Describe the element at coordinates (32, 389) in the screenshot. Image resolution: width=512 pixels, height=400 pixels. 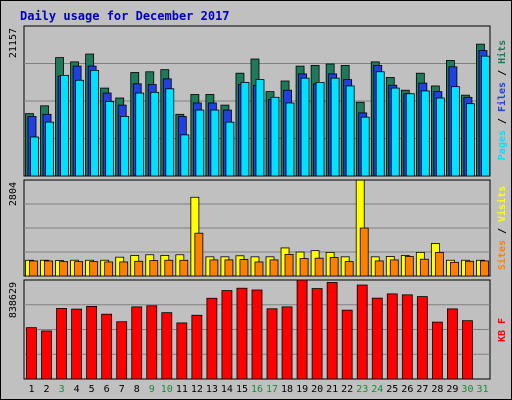
I see `x-tick-label-1: 1` at that location.